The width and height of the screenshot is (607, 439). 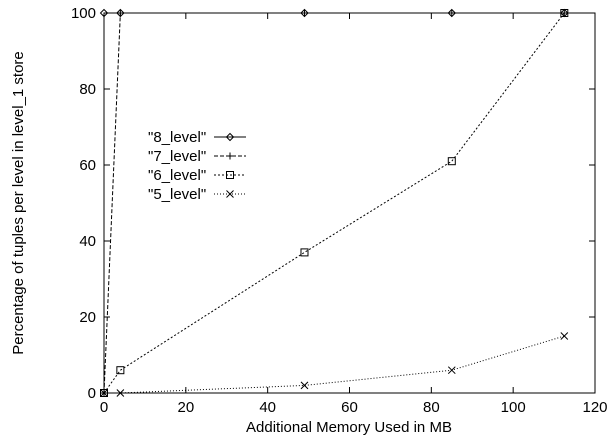 I want to click on legend-entry: "6_level", so click(x=197, y=175).